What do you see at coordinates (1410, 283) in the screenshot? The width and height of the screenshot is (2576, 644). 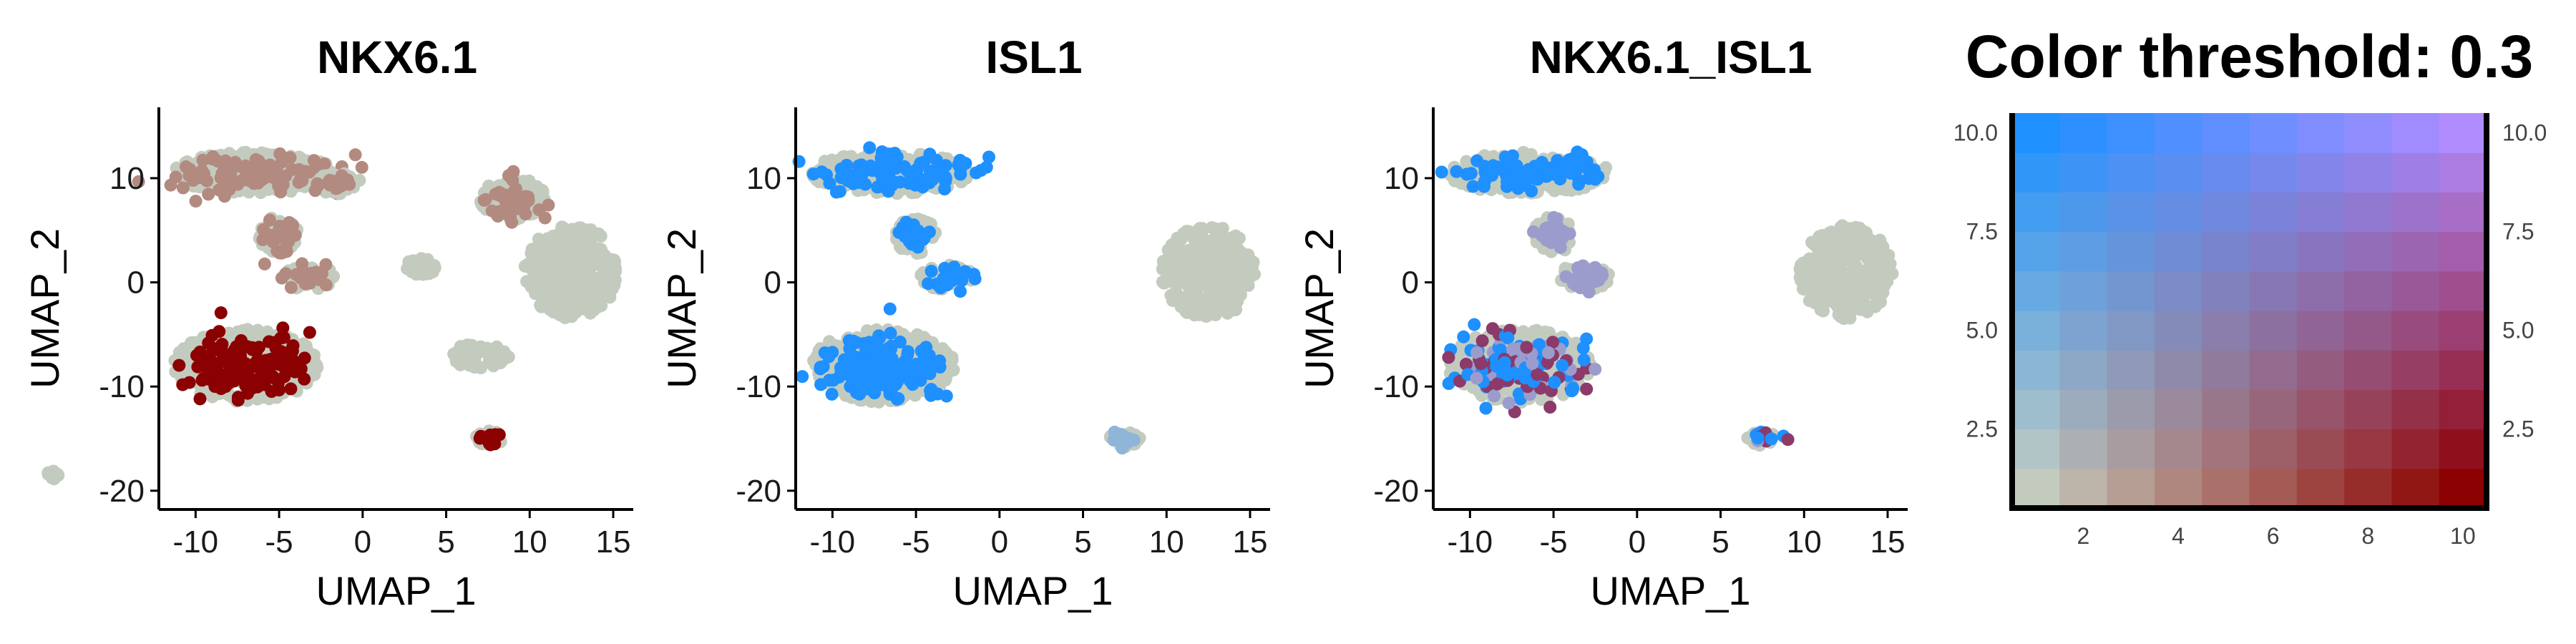 I see `y-tick-label: 0` at bounding box center [1410, 283].